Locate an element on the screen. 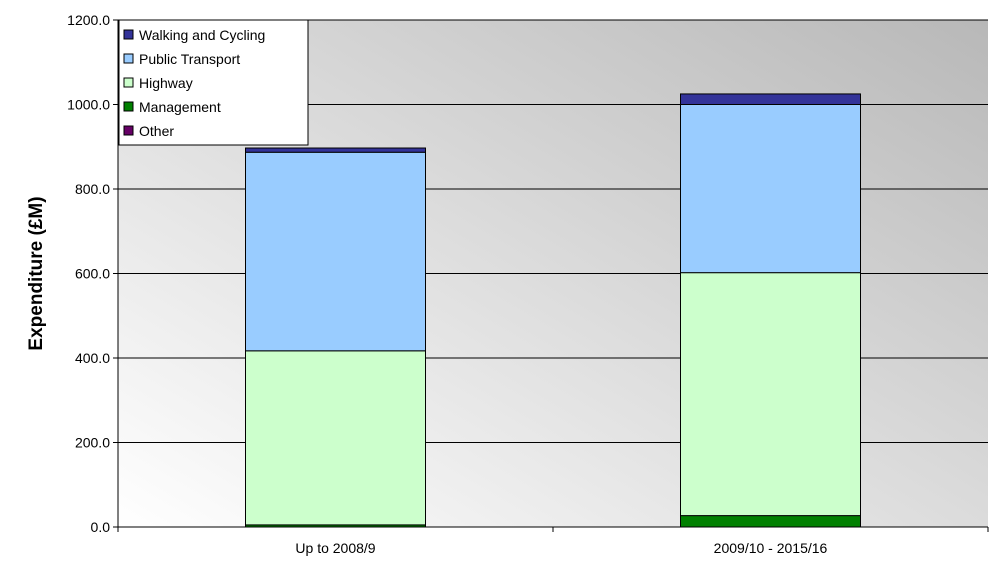  y-tick-label: 1200.0 is located at coordinates (88, 20).